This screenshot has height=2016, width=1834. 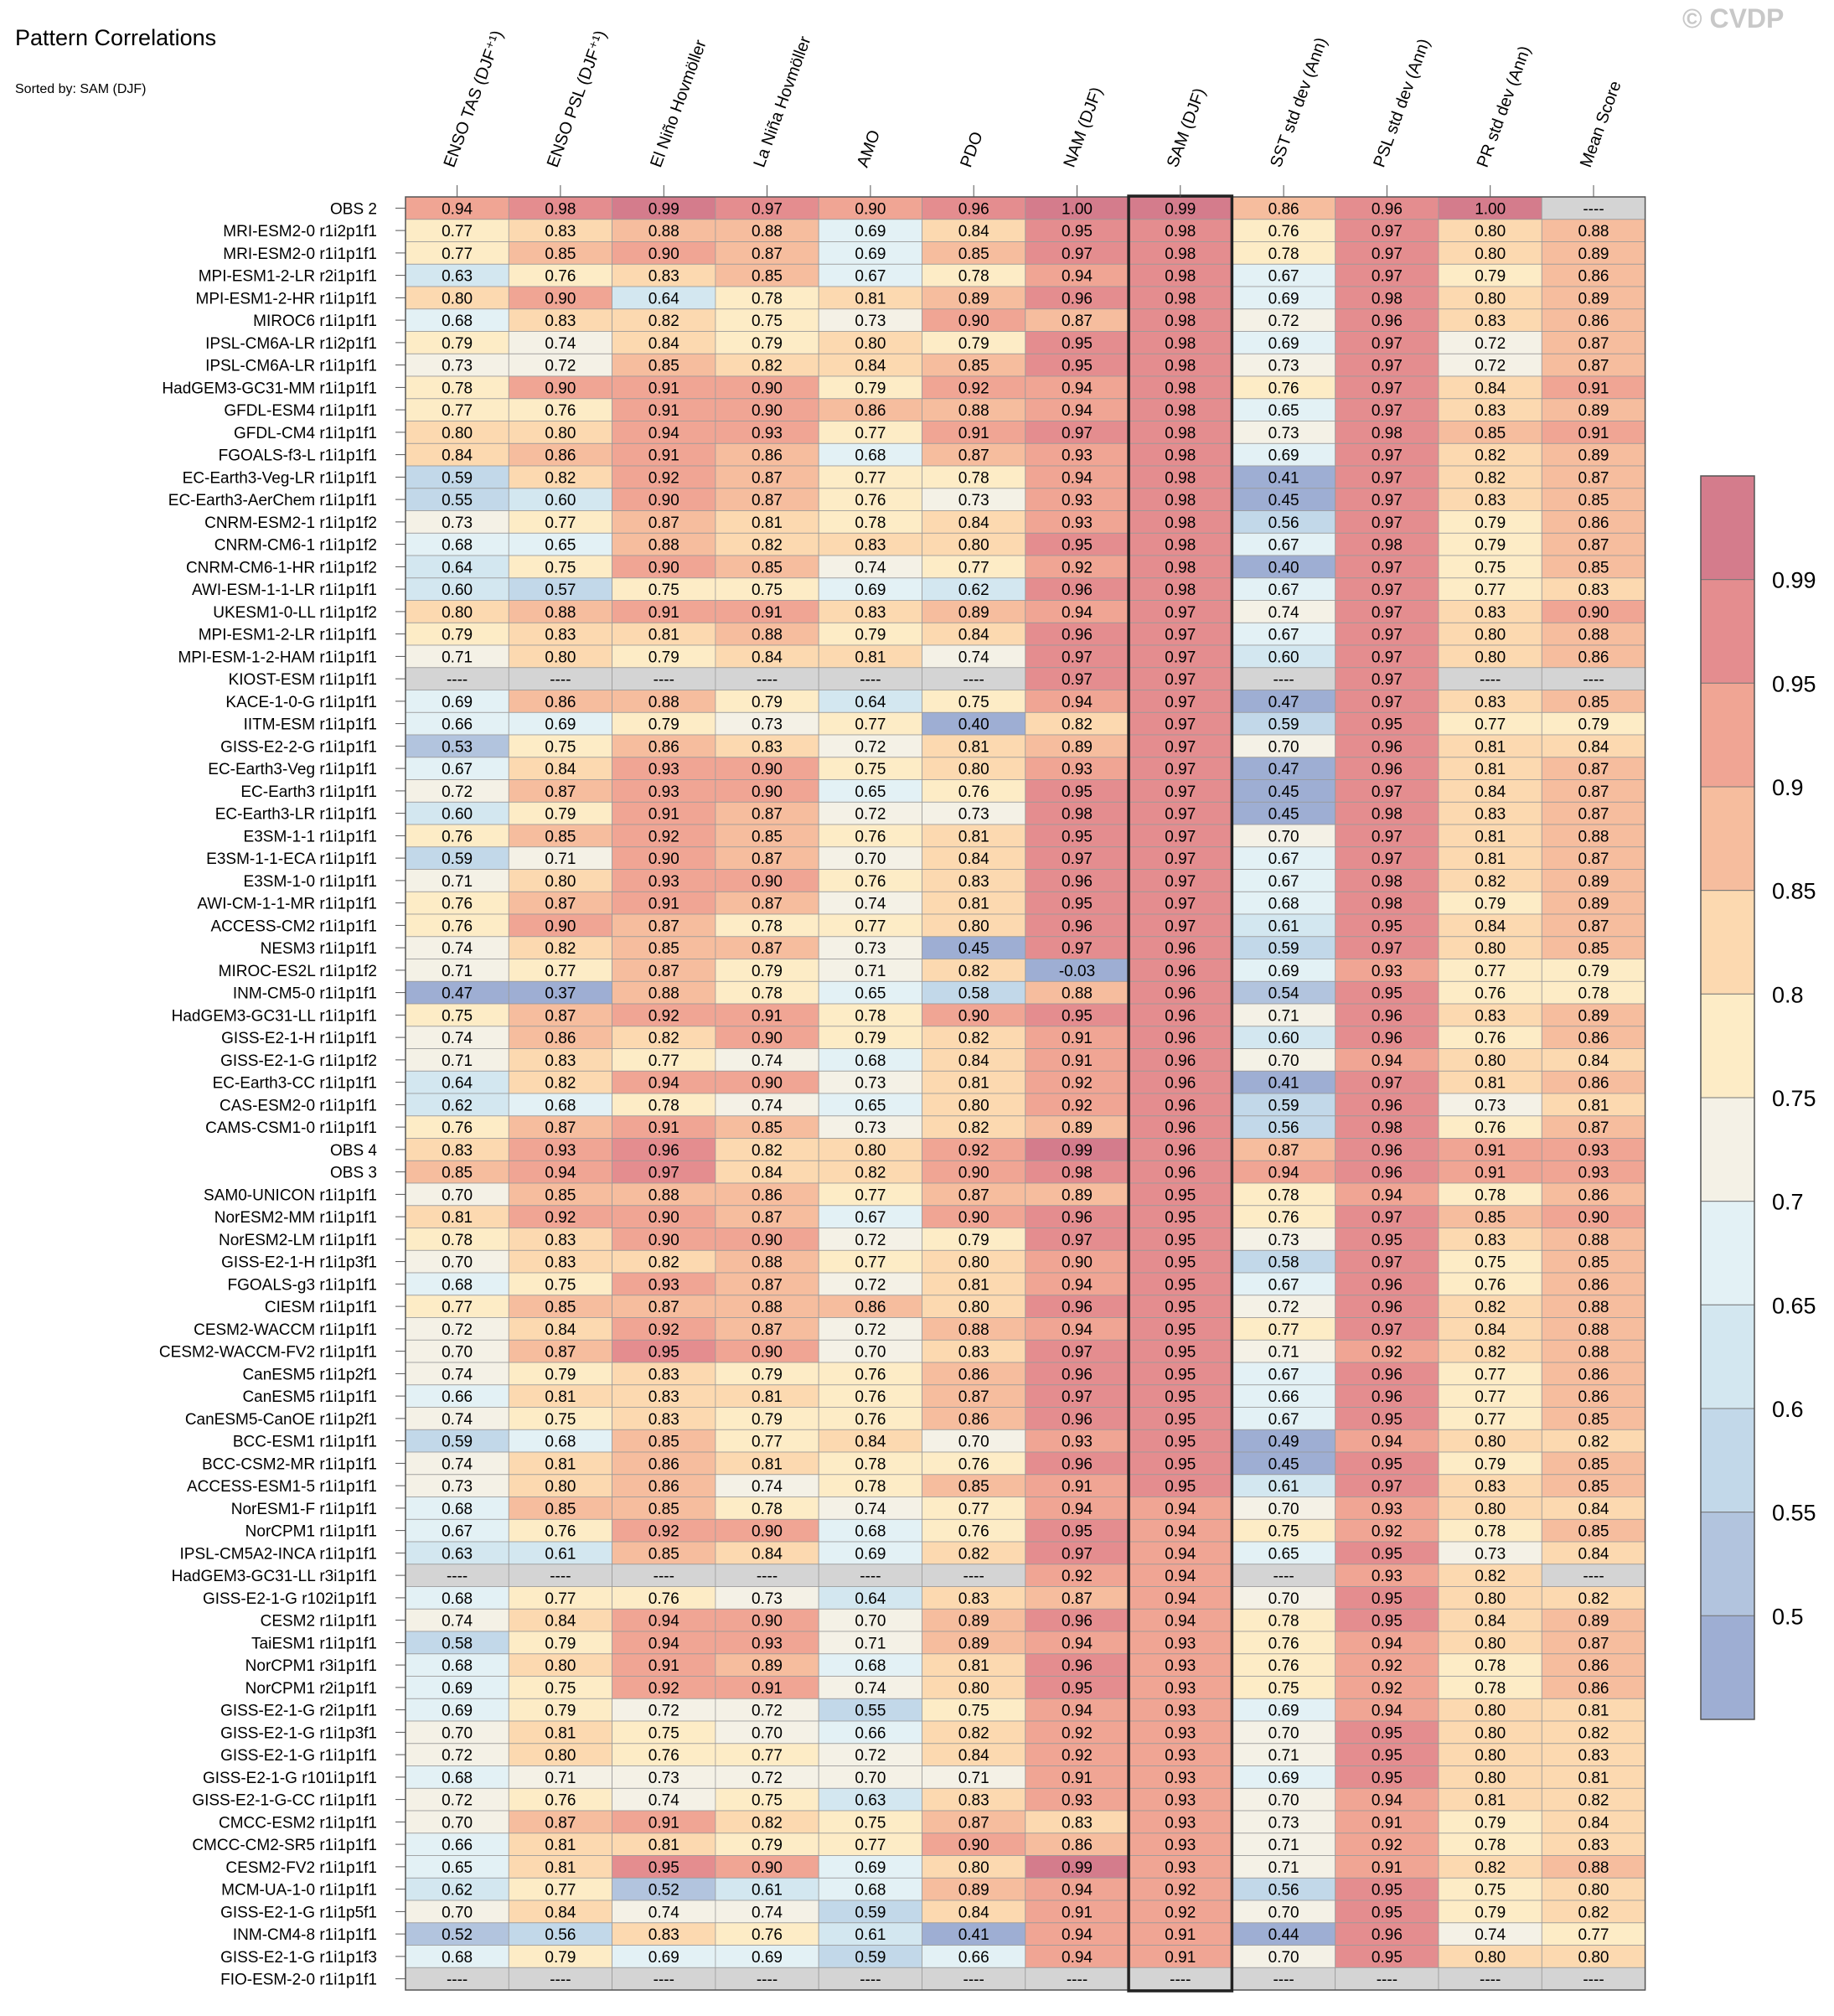 What do you see at coordinates (458, 769) in the screenshot?
I see `cell-value: 0.67` at bounding box center [458, 769].